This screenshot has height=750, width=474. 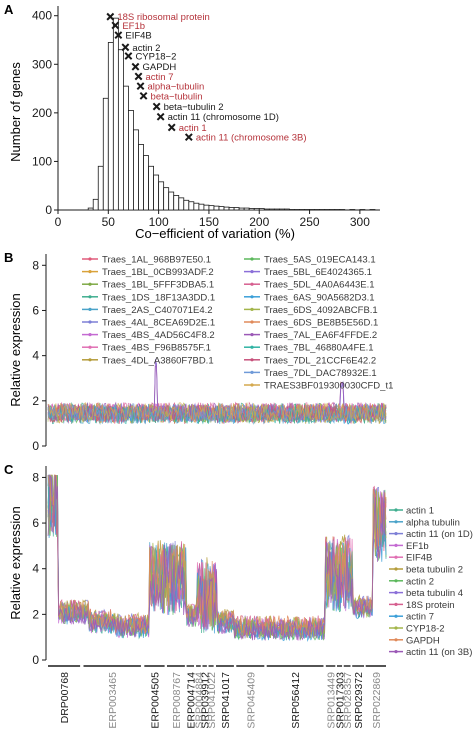 I want to click on legend-entry: EF1b, so click(x=417, y=546).